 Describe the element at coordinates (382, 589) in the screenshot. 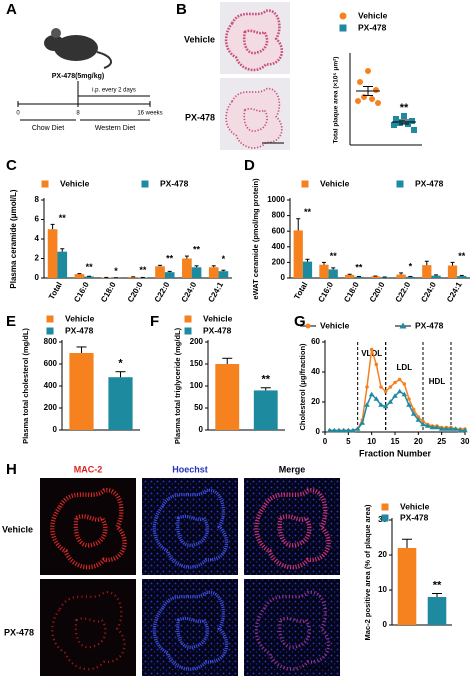

I see `y-tick-label: 10` at that location.